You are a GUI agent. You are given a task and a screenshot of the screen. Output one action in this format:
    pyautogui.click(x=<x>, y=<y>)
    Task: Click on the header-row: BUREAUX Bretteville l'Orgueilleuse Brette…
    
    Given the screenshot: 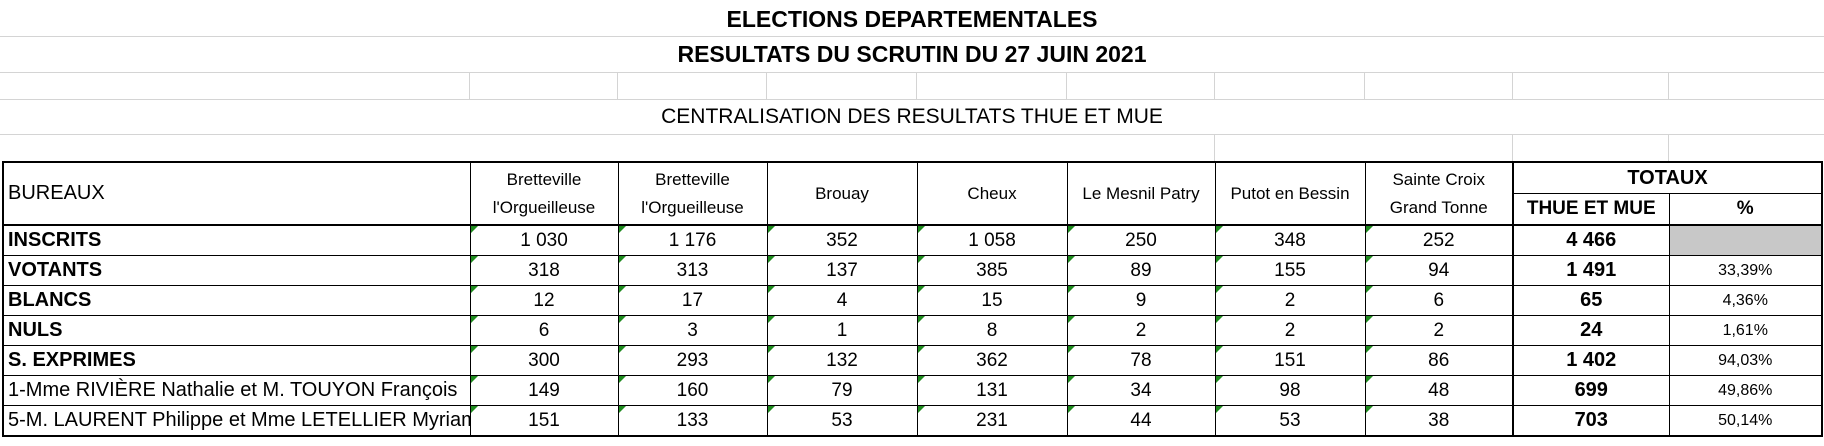 What is the action you would take?
    pyautogui.click(x=912, y=193)
    